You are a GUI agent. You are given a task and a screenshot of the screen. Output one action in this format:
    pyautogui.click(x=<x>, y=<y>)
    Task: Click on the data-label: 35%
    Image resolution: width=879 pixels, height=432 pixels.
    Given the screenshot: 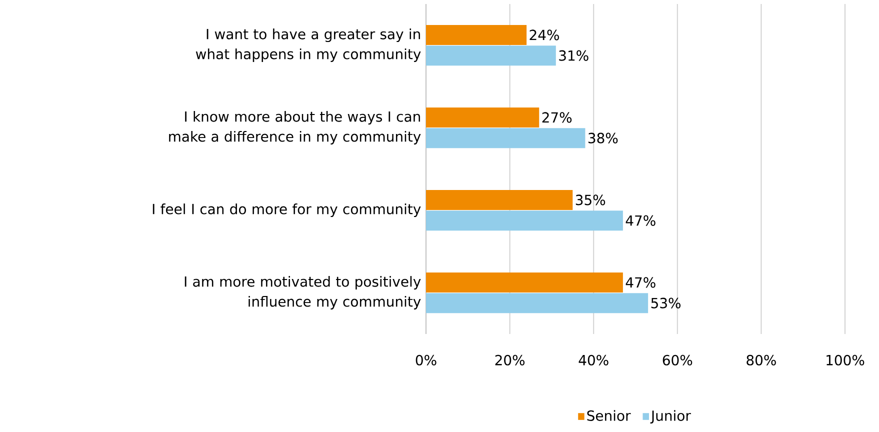 What is the action you would take?
    pyautogui.click(x=591, y=200)
    